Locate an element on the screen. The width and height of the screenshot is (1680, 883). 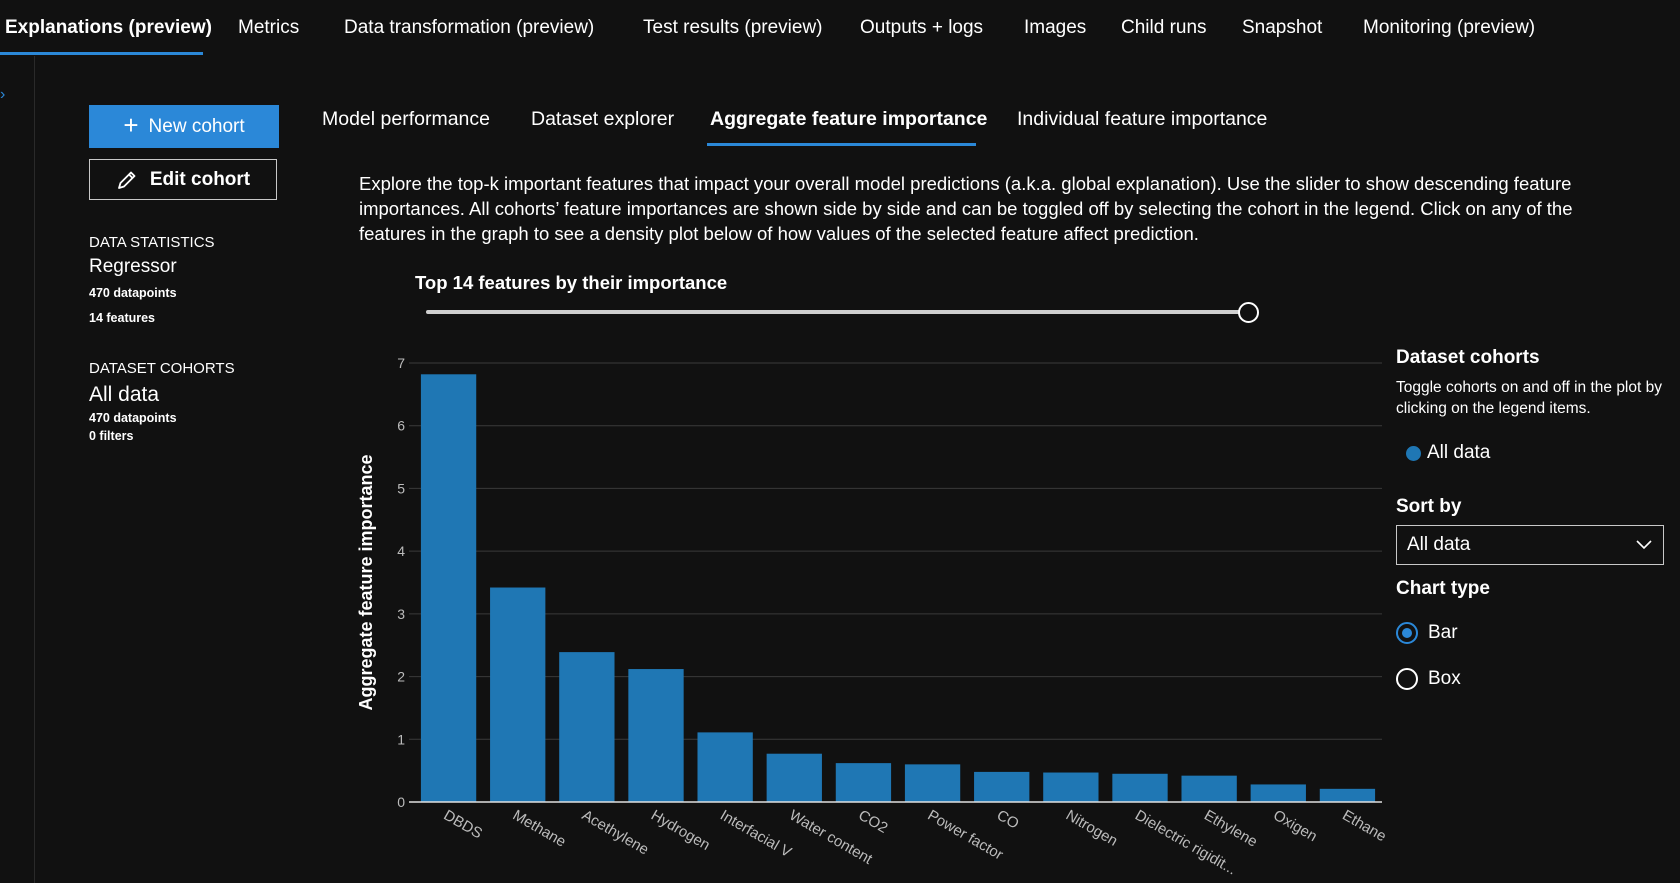
x-tick-label: CO2 is located at coordinates (872, 822).